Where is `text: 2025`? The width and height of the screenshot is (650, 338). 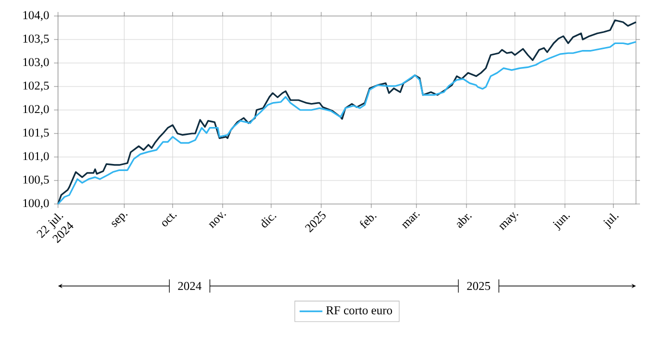 text: 2025 is located at coordinates (478, 286).